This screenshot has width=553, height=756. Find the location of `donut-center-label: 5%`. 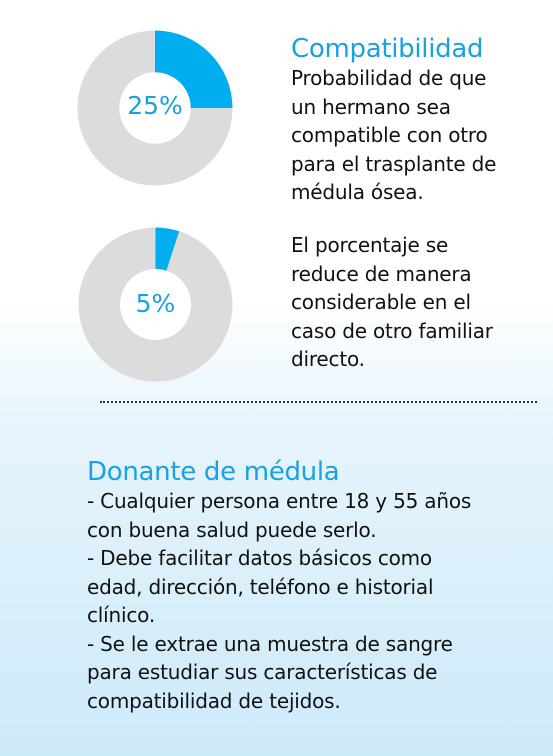

donut-center-label: 5% is located at coordinates (155, 303).